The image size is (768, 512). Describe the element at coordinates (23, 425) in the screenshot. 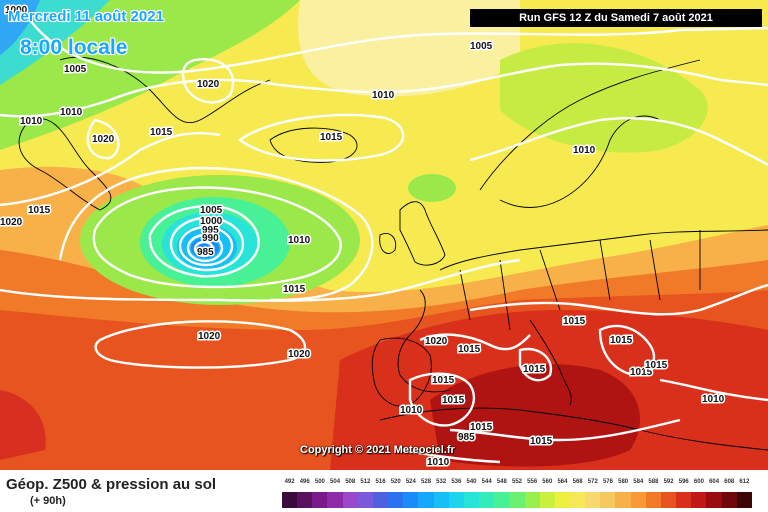

I see `field-band-red-sw` at that location.